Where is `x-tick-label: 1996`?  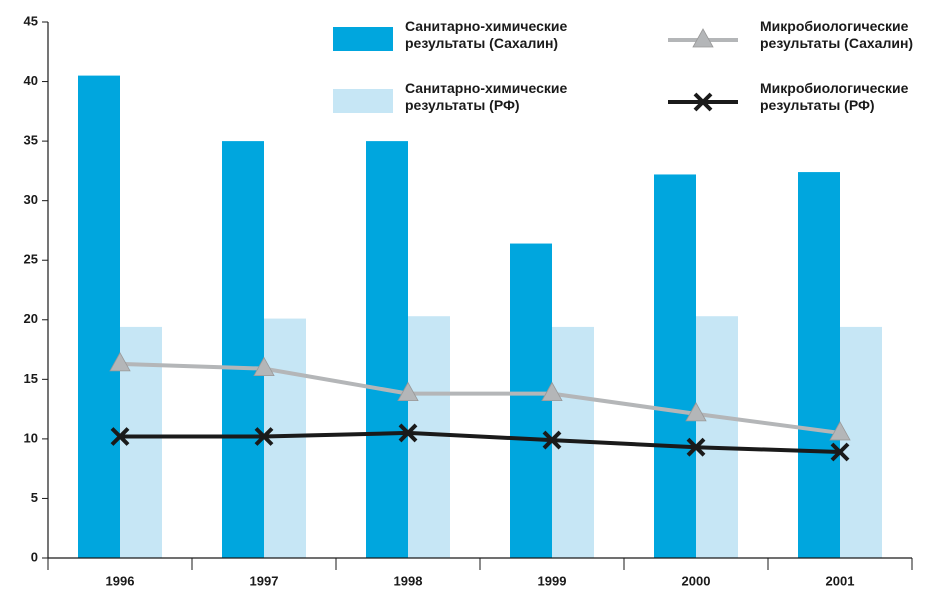 x-tick-label: 1996 is located at coordinates (120, 580).